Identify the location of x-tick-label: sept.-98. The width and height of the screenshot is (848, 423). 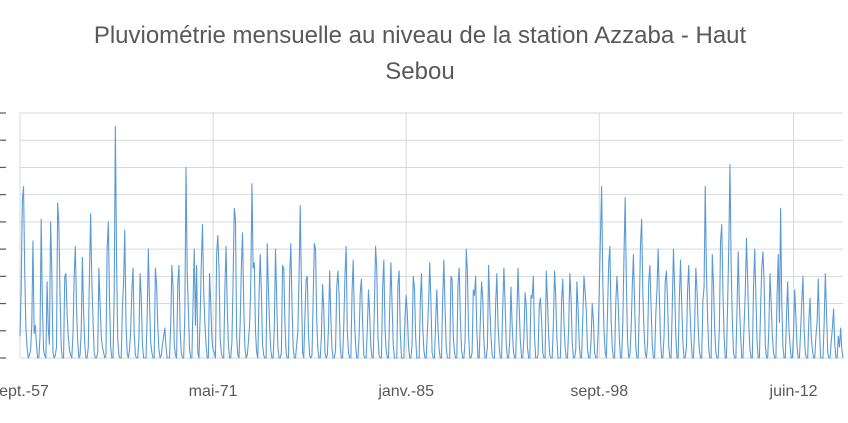
(599, 391).